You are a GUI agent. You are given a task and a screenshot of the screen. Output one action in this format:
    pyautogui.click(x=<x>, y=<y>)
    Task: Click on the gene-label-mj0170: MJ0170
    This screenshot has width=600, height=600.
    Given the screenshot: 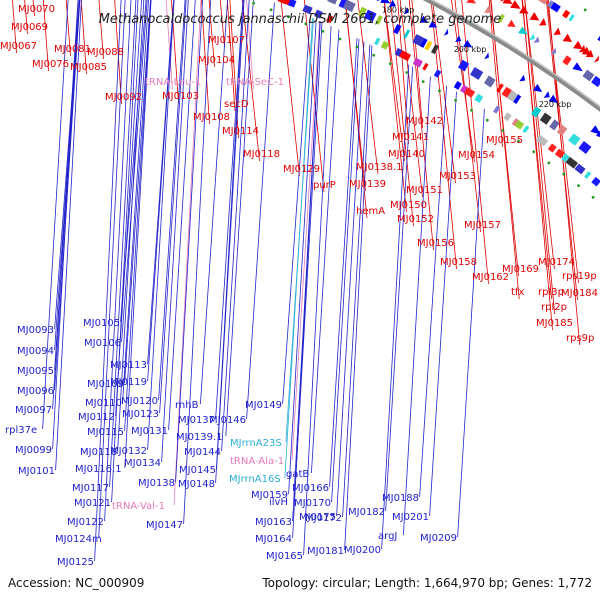 What is the action you would take?
    pyautogui.click(x=312, y=503)
    